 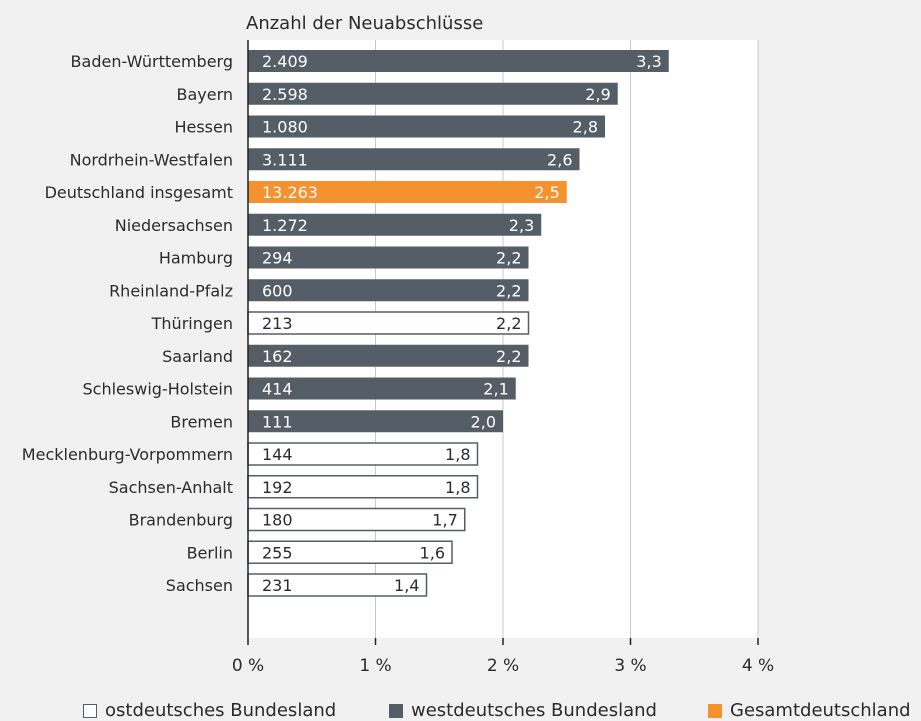 What do you see at coordinates (406, 585) in the screenshot?
I see `value-label-16: 1,4` at bounding box center [406, 585].